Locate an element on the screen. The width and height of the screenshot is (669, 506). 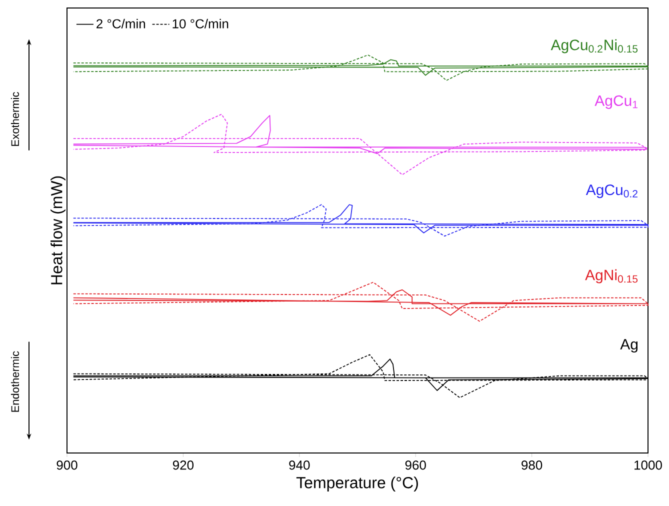
text: Exothermic is located at coordinates (15, 119).